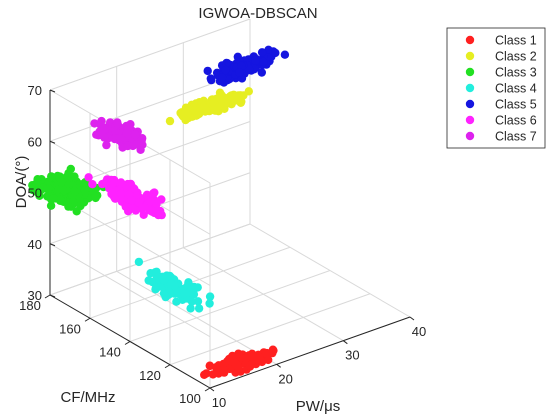 Image resolution: width=550 pixels, height=418 pixels. What do you see at coordinates (35, 193) in the screenshot?
I see `z-tick-label: 50` at bounding box center [35, 193].